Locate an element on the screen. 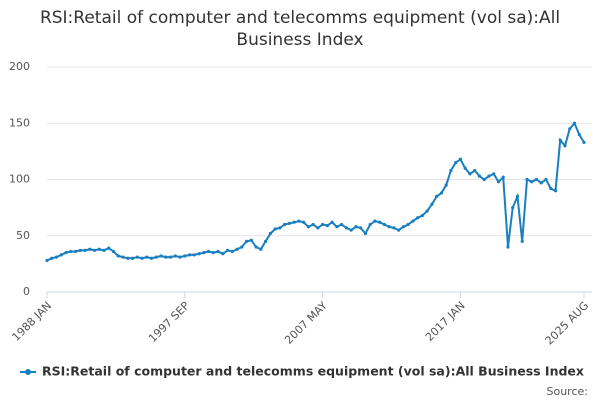  legend-marker is located at coordinates (28, 372).